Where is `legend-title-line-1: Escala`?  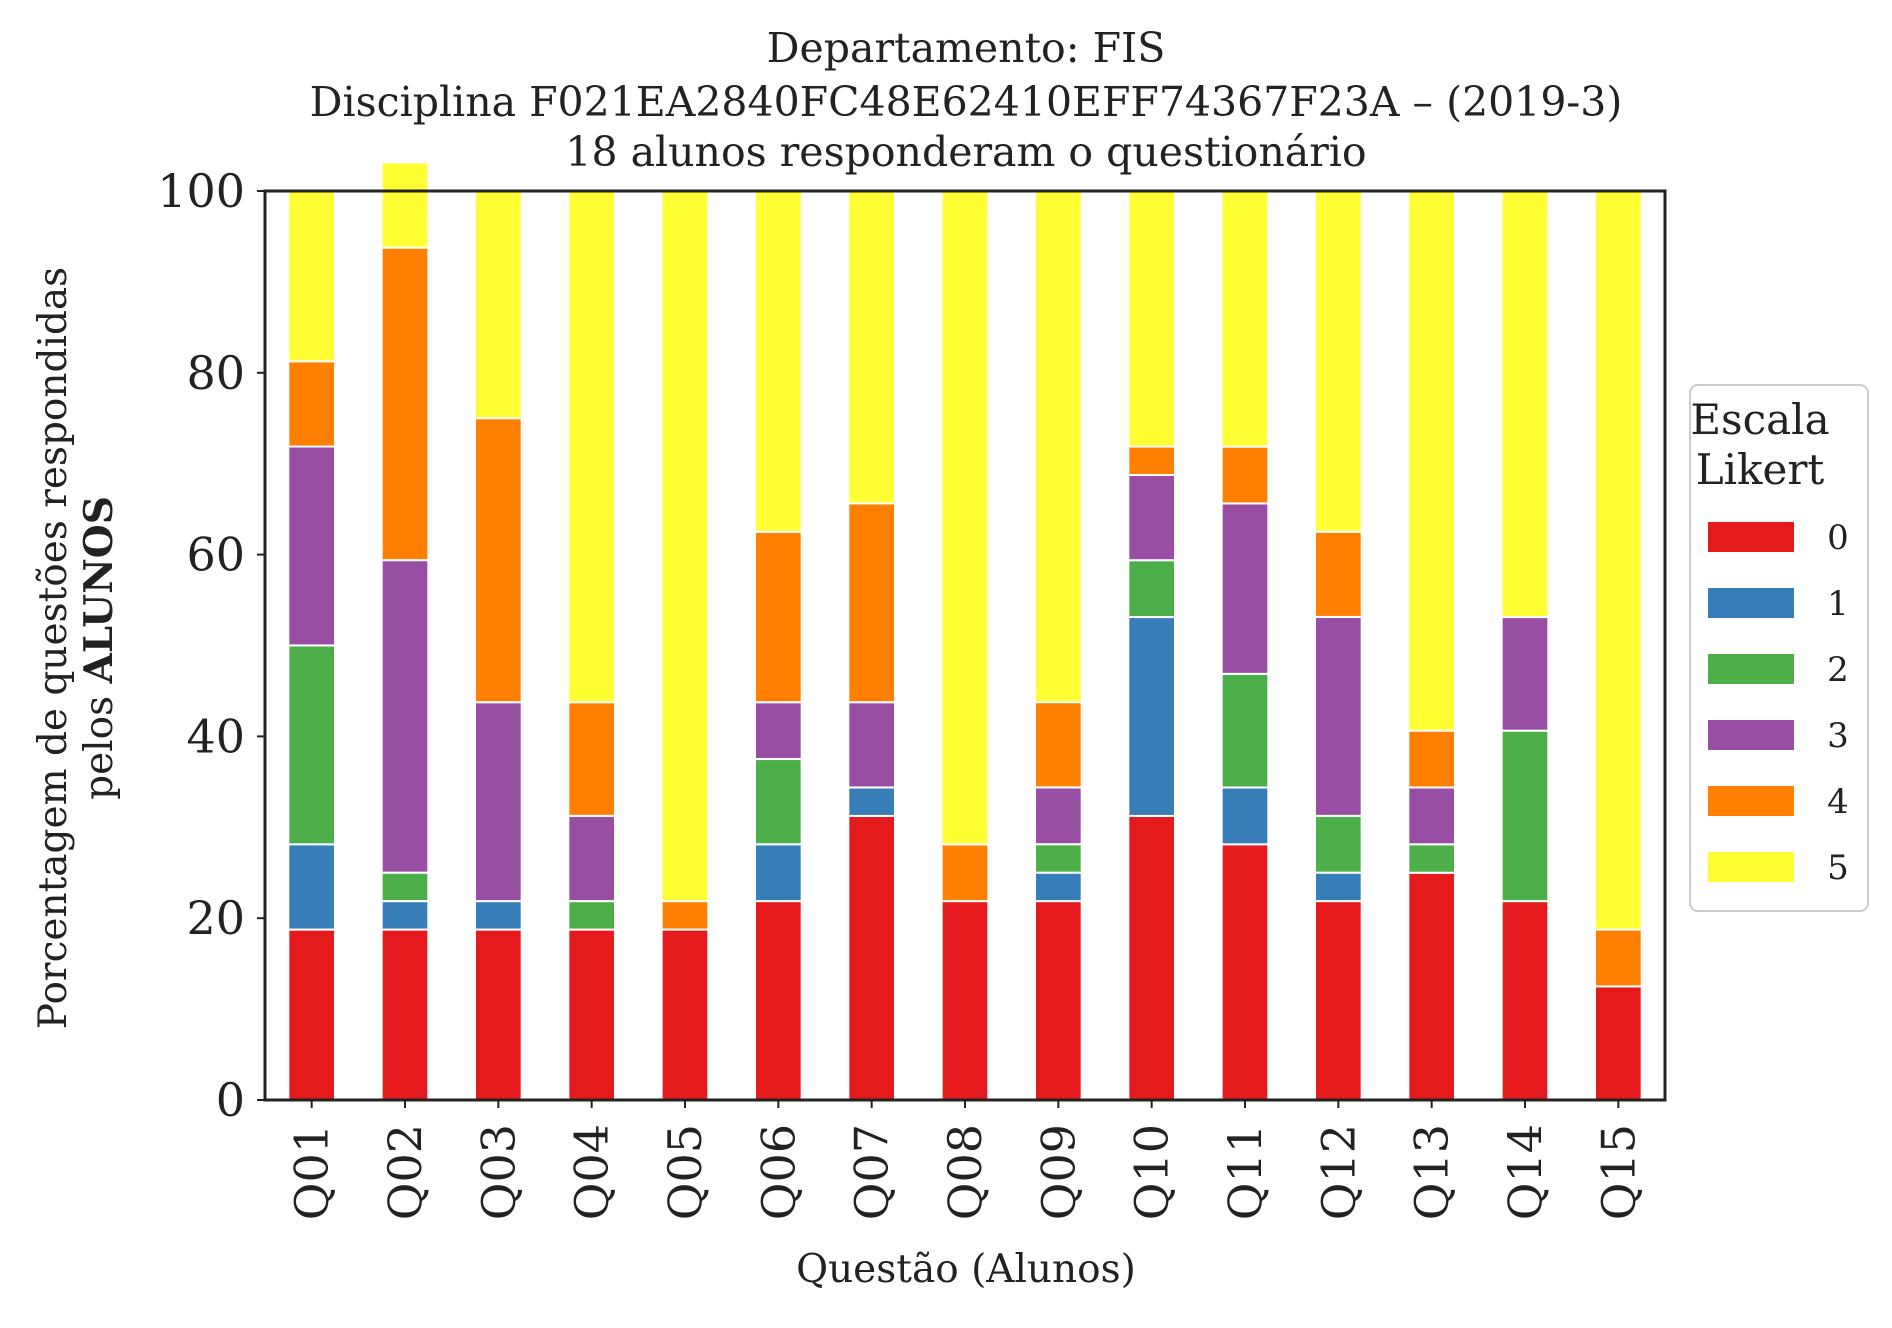 legend-title-line-1: Escala is located at coordinates (1759, 419).